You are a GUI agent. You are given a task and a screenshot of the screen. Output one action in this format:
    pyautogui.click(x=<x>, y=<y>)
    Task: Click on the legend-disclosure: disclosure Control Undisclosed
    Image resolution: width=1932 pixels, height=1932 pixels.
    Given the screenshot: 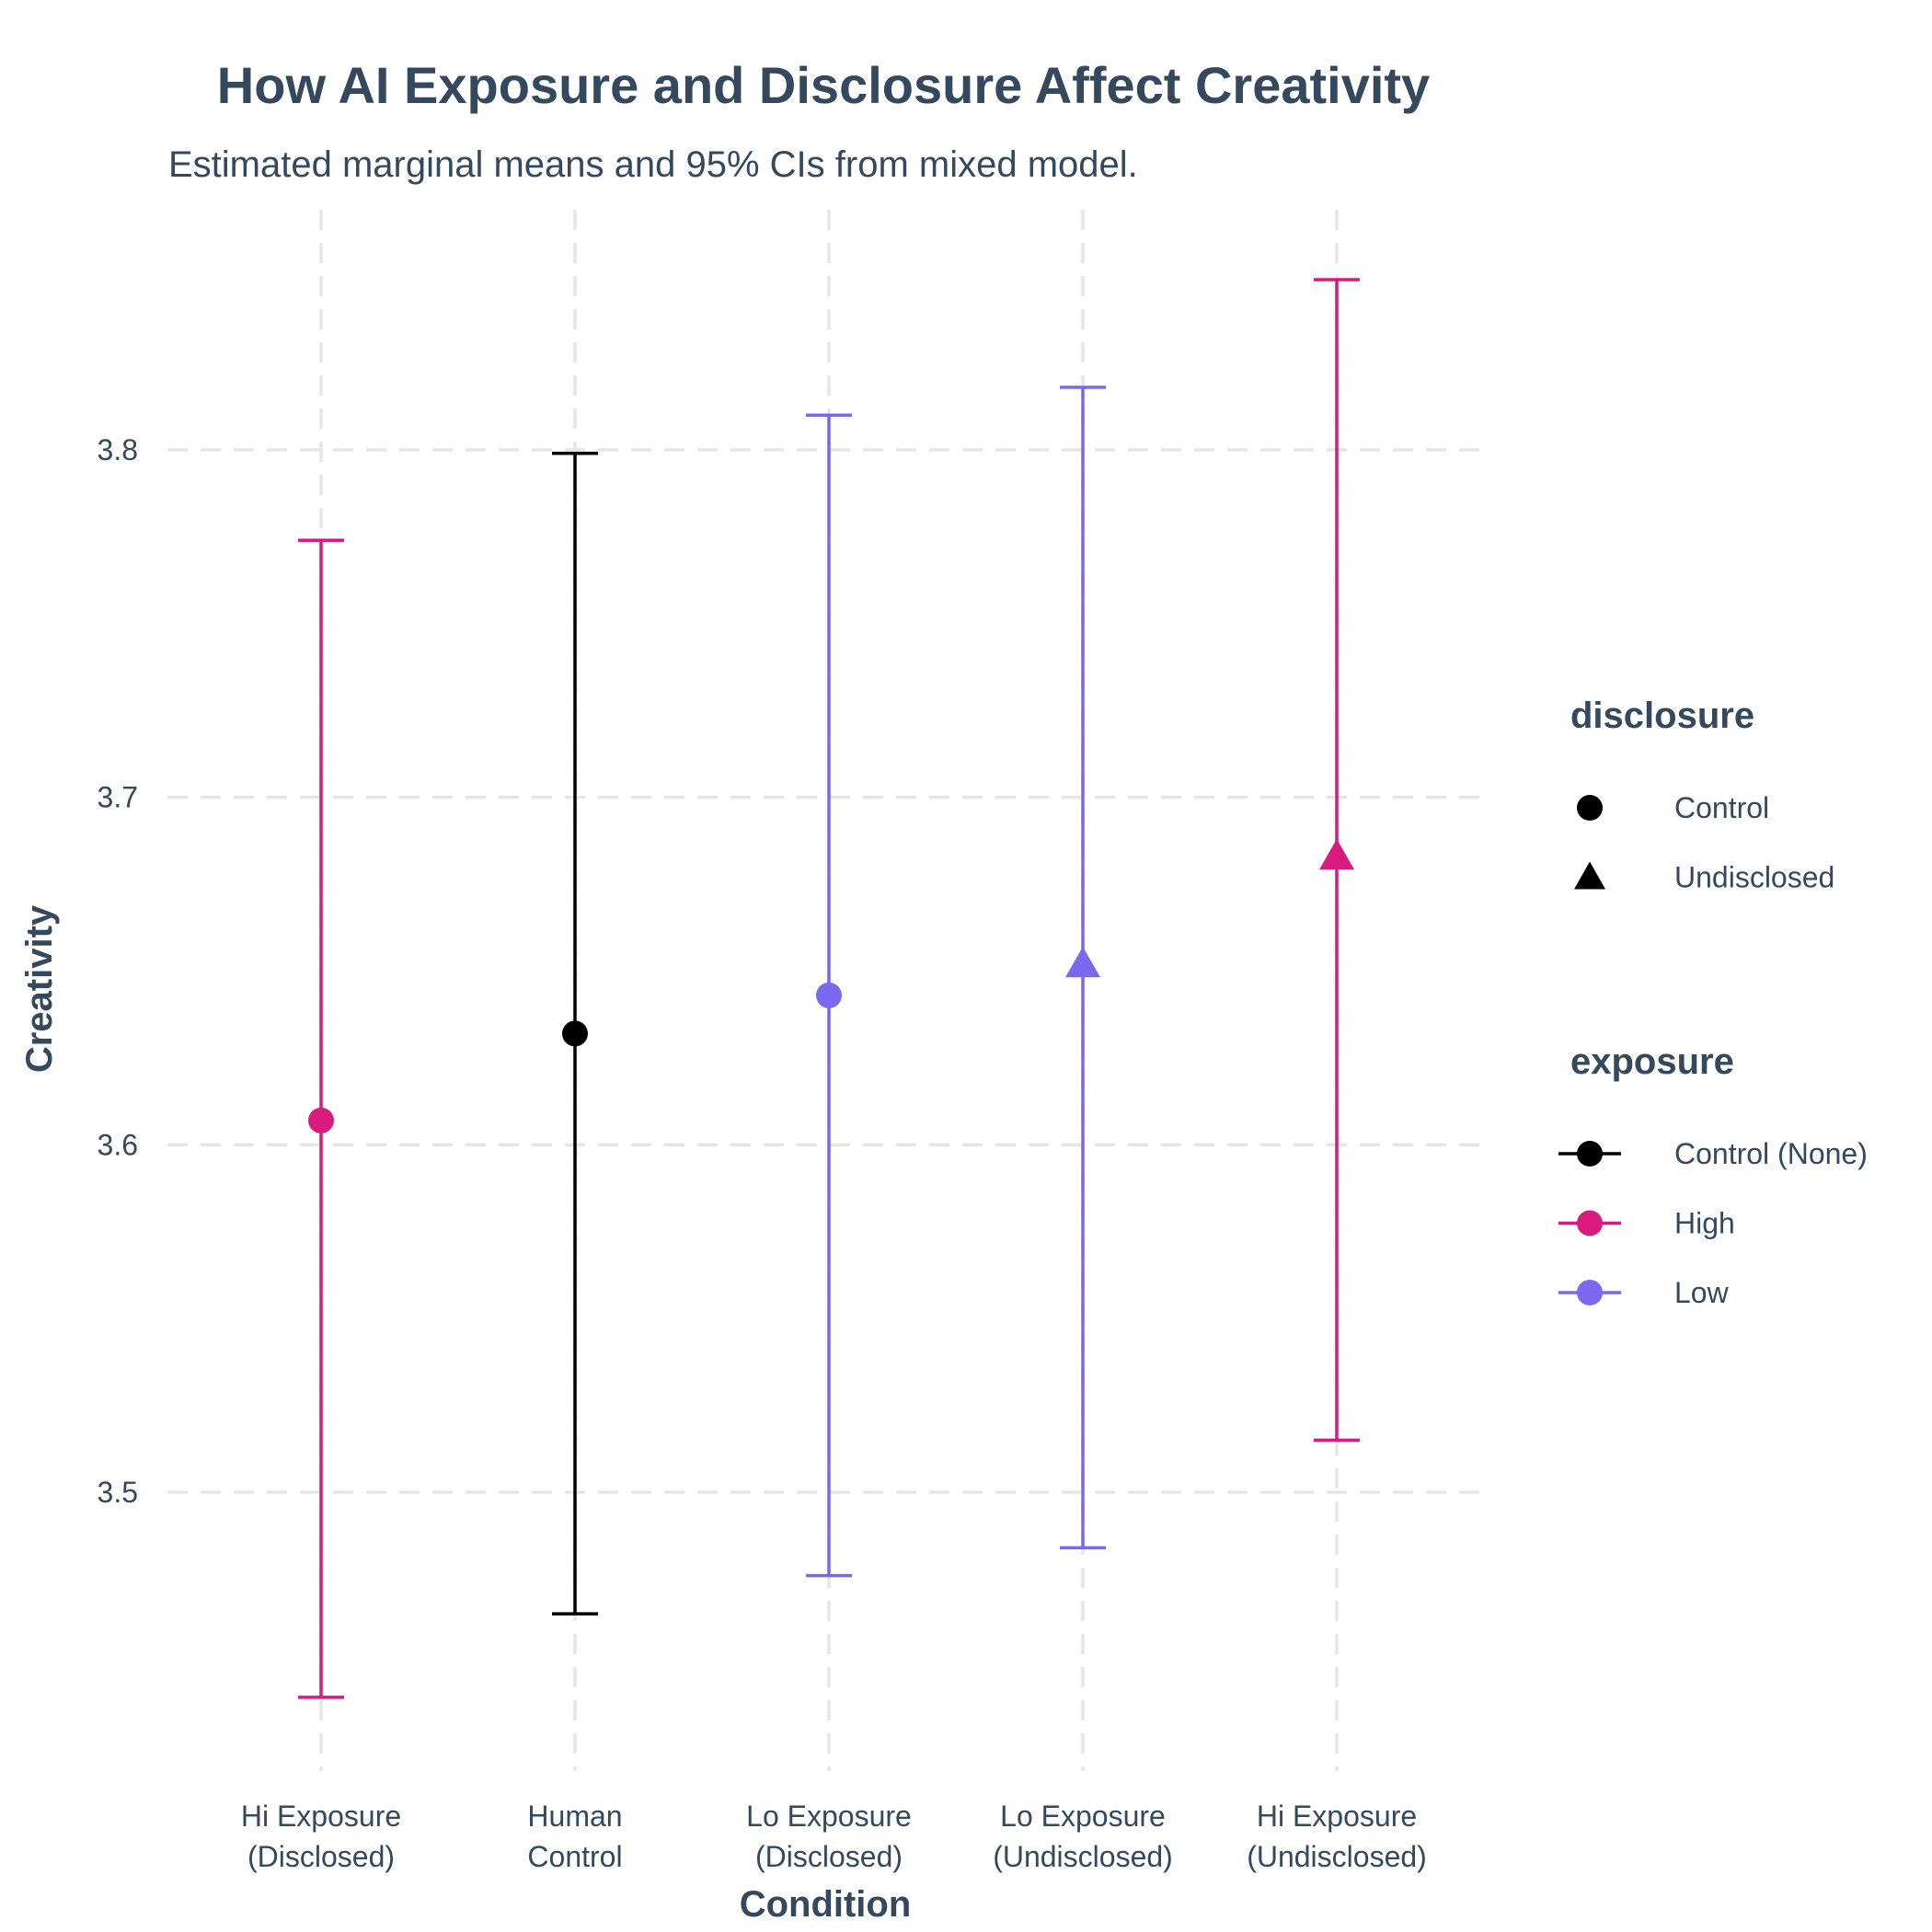 What is the action you would take?
    pyautogui.click(x=1702, y=795)
    